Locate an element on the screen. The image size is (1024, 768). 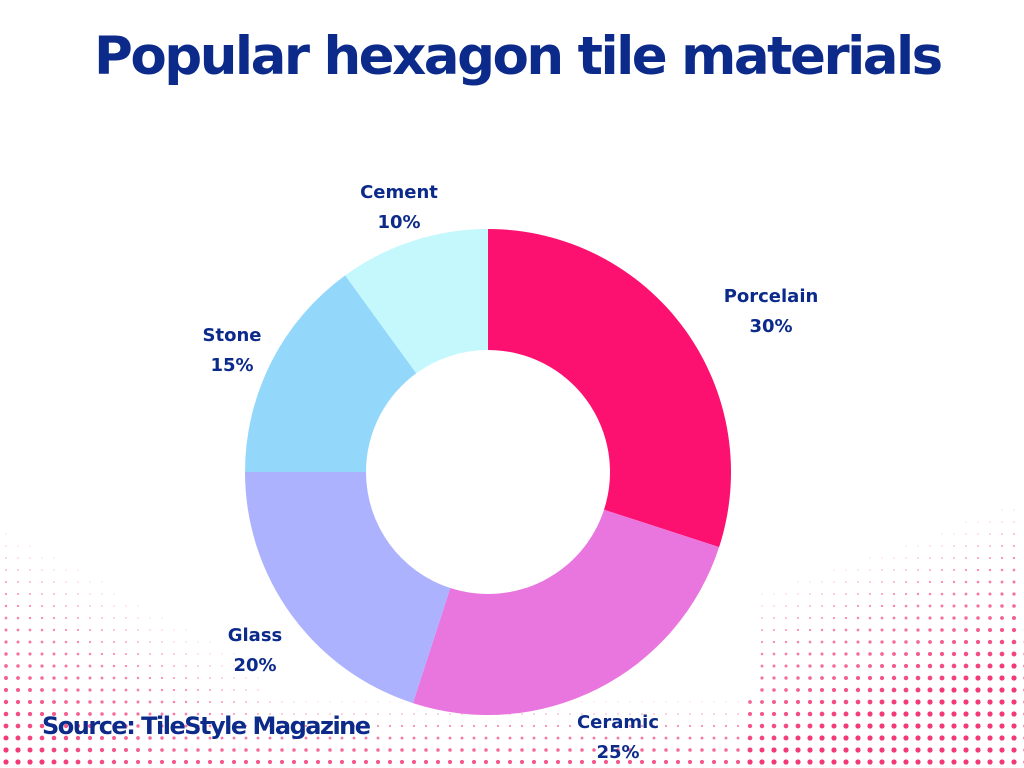
slice-value-stone: 15% is located at coordinates (231, 365).